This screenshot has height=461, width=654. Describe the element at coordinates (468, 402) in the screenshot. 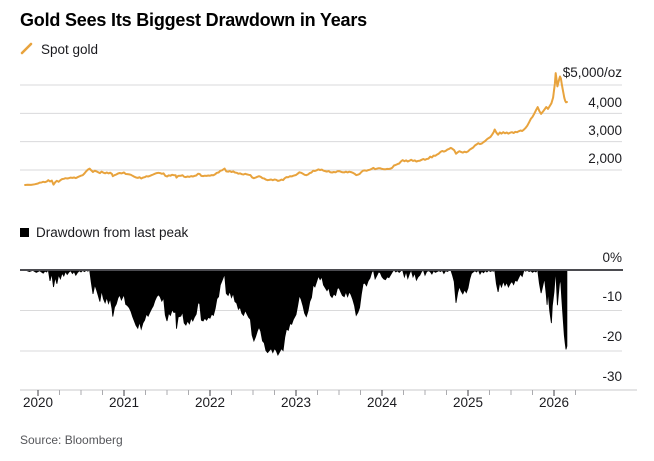

I see `x-axis-label: 2025` at that location.